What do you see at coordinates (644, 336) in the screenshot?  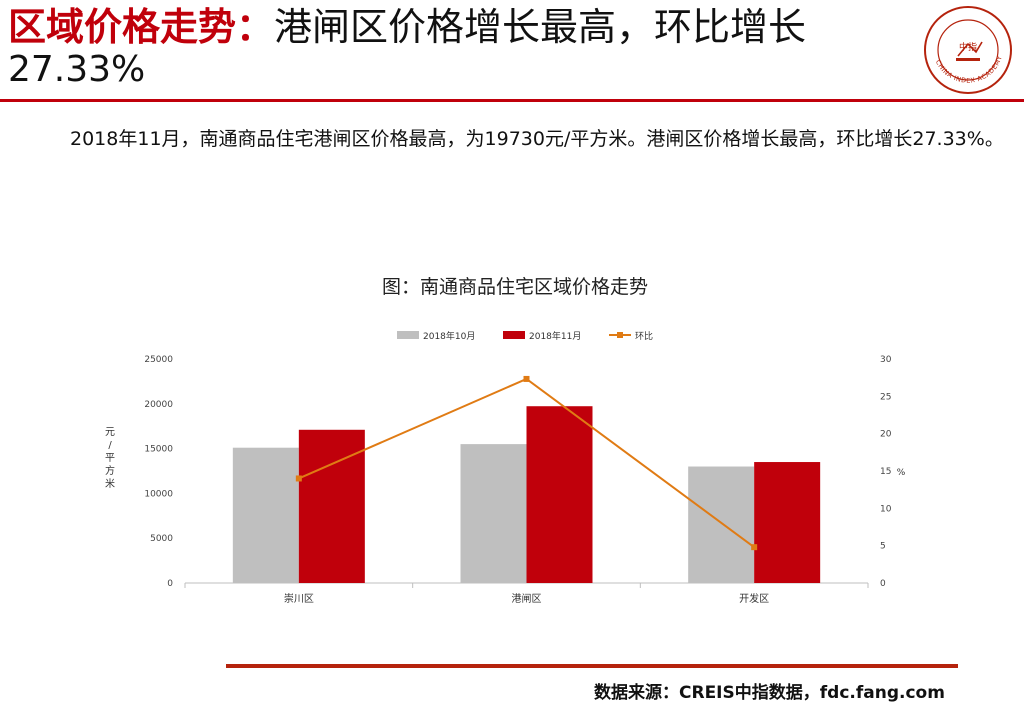 I see `legend-label: 环比` at bounding box center [644, 336].